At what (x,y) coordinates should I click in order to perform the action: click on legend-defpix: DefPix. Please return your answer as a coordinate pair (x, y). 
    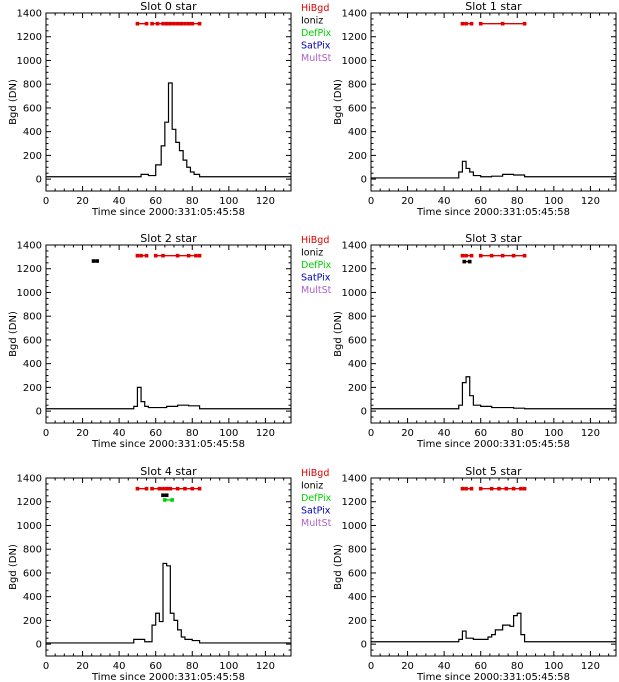
    Looking at the image, I should click on (316, 498).